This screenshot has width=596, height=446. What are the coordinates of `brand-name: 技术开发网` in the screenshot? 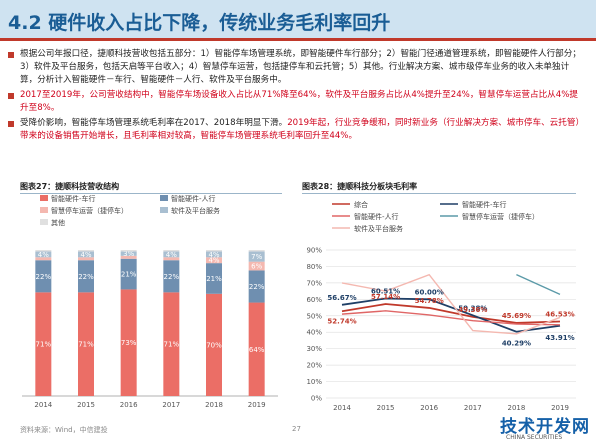 It's located at (545, 427).